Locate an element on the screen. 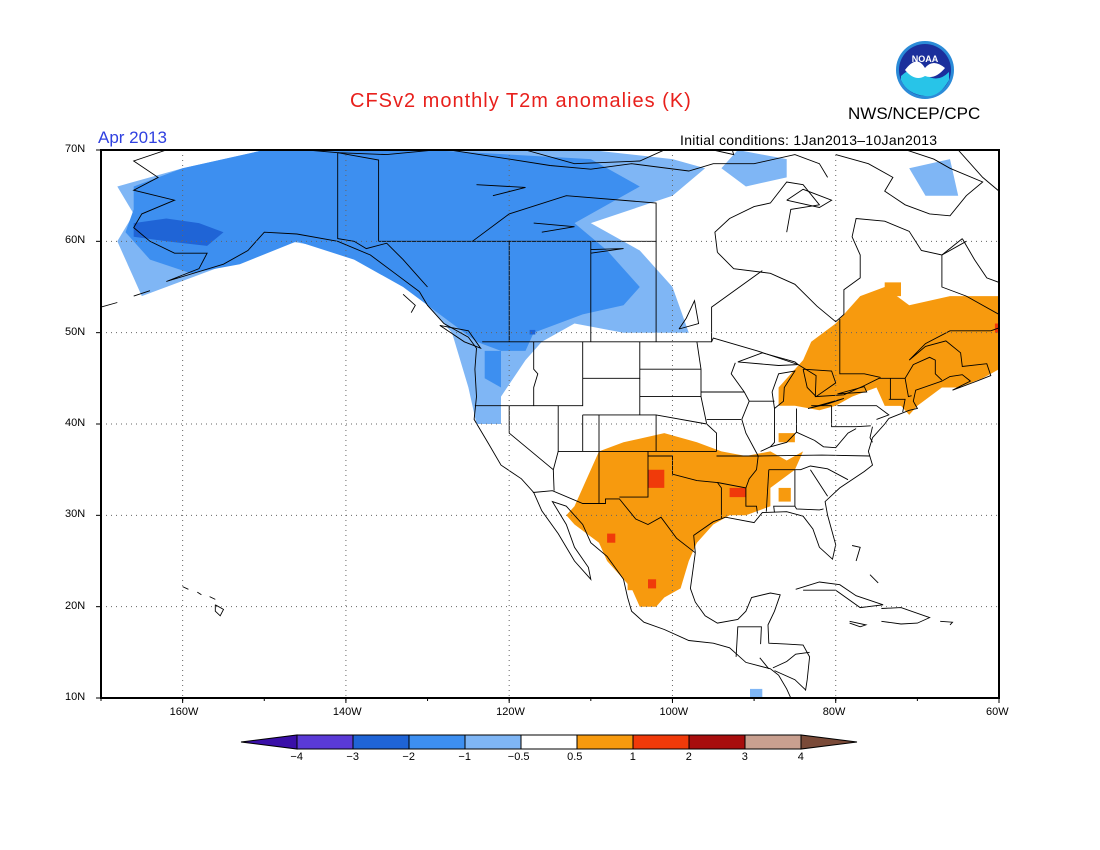  lon-label-100w: 100W is located at coordinates (674, 712).